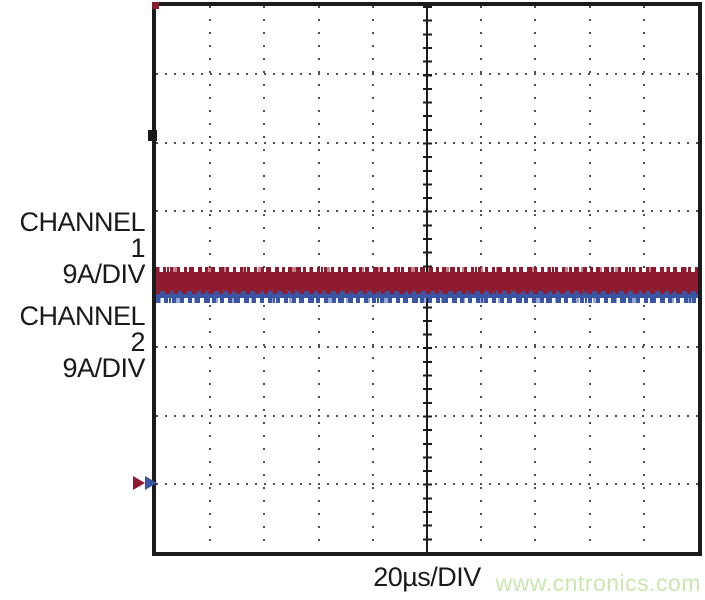  Describe the element at coordinates (72, 295) in the screenshot. I see `channel-labels: CHANNEL 1 9A/DIV CHANNEL 2 9A/DIV` at that location.